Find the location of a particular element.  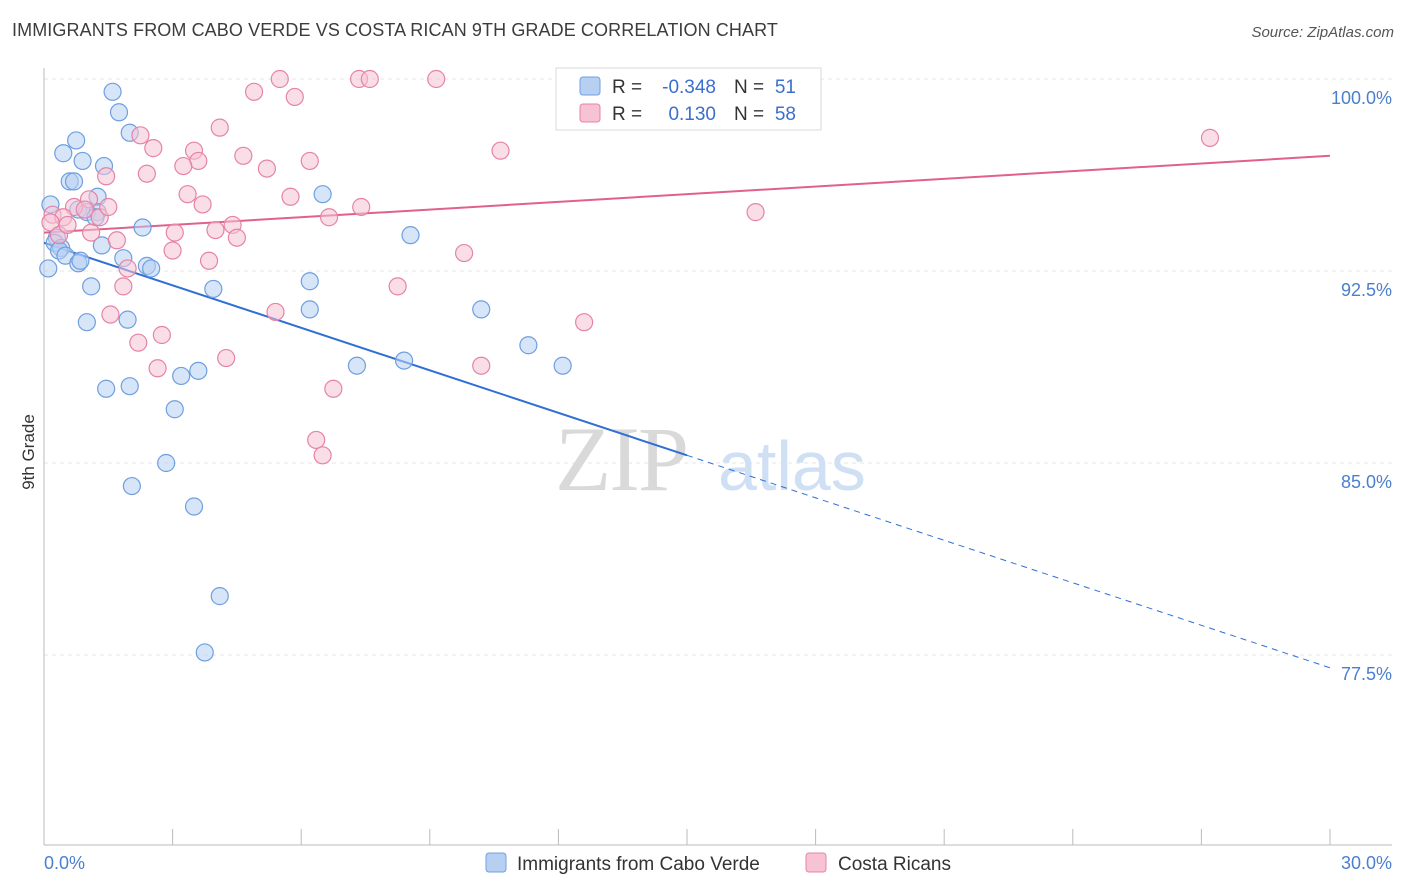

trend-extension-cabo-verde is located at coordinates (1008, 561).